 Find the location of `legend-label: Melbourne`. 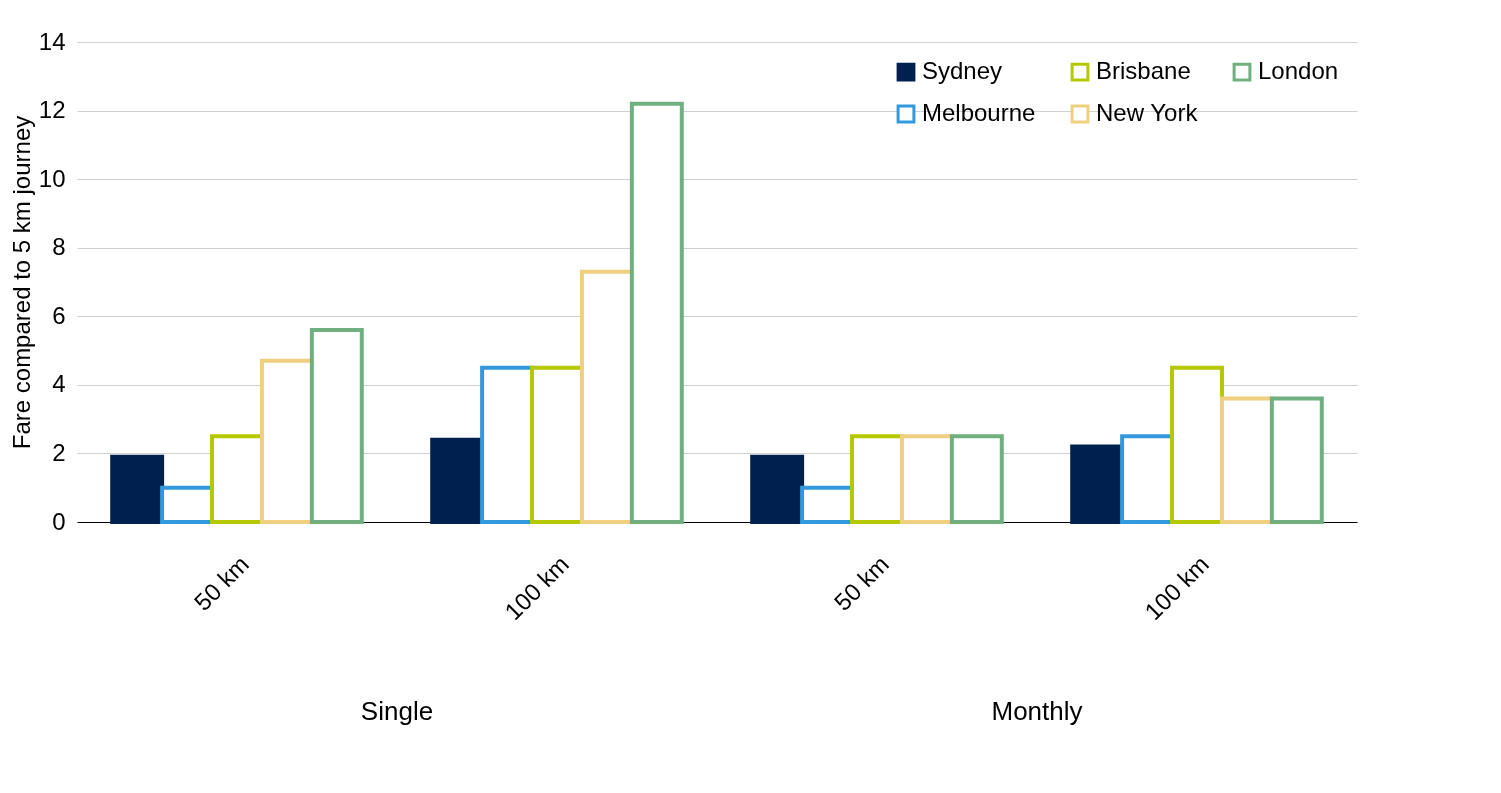

legend-label: Melbourne is located at coordinates (979, 112).